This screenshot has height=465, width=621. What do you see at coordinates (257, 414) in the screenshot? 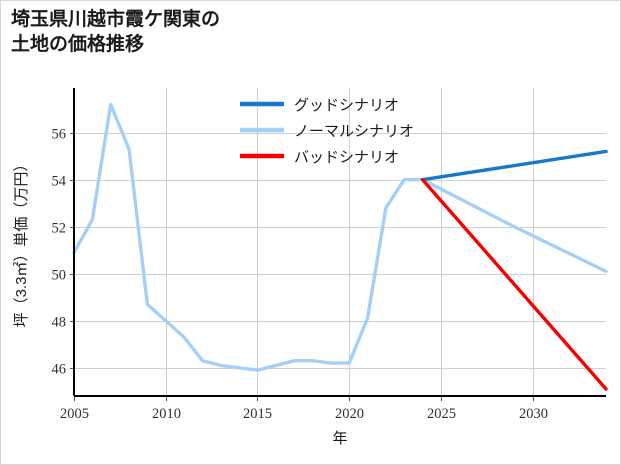
I see `x-tick-label: 2015` at bounding box center [257, 414].